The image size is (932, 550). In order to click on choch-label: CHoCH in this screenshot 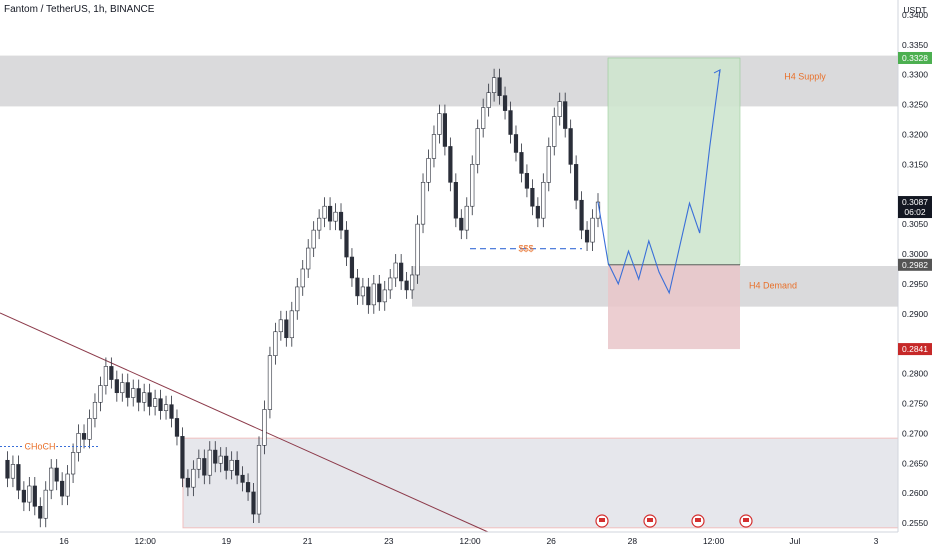, I will do `click(39, 447)`.